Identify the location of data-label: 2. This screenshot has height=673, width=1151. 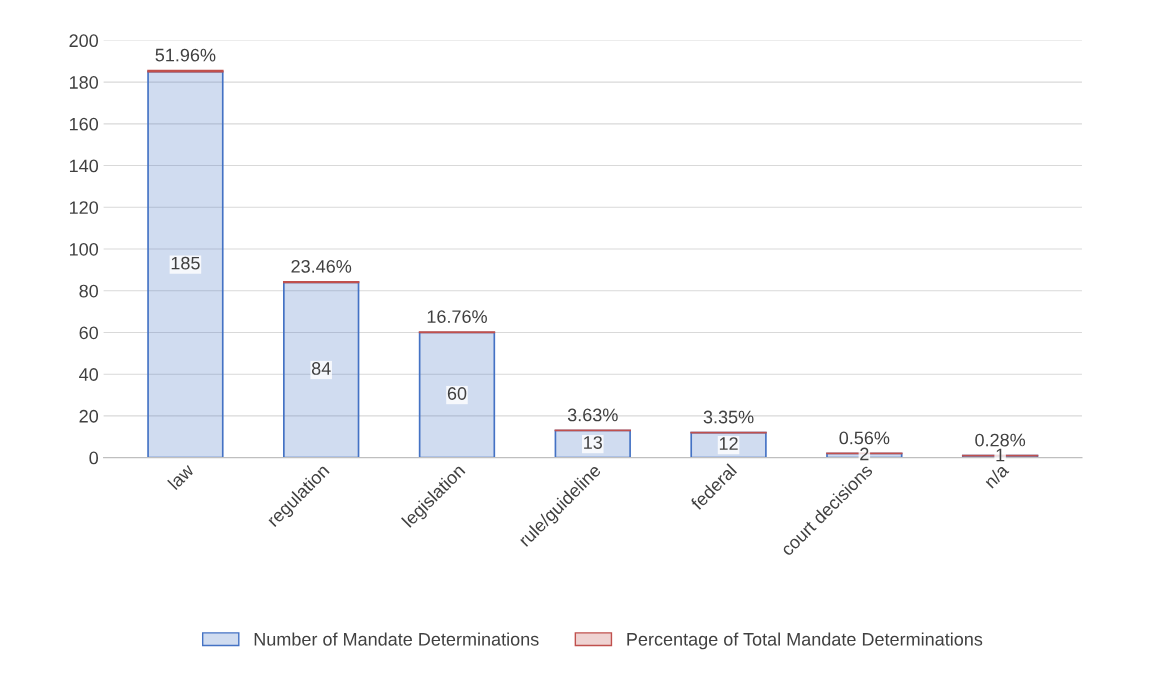
(864, 454).